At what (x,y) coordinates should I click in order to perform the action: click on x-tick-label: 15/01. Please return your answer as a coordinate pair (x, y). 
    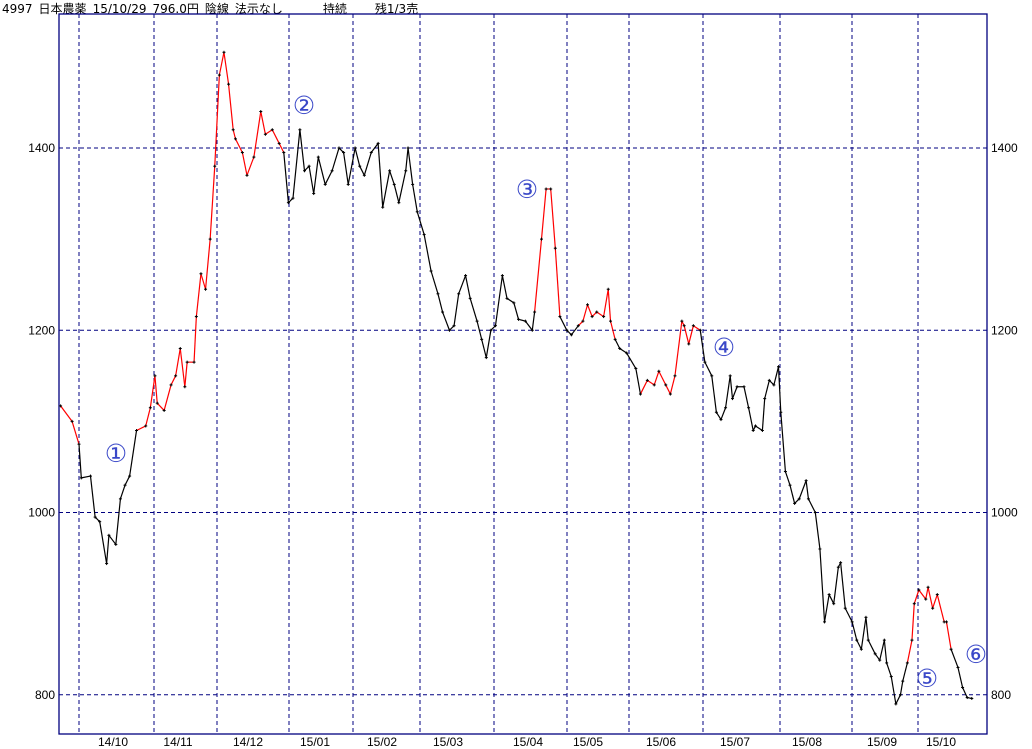
    Looking at the image, I should click on (315, 742).